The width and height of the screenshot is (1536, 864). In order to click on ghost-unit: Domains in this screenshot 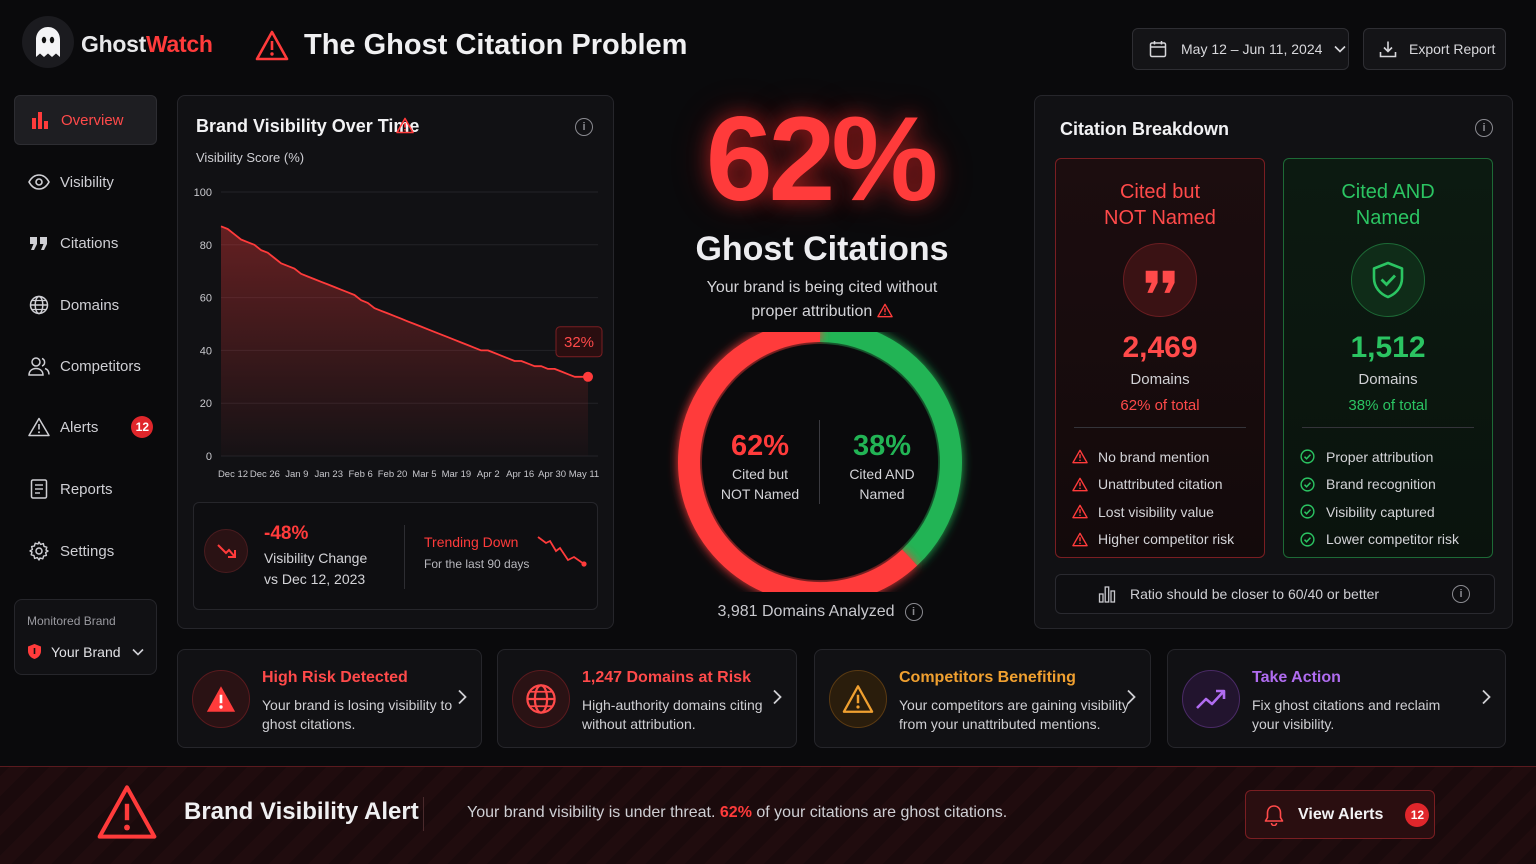, I will do `click(1160, 379)`.